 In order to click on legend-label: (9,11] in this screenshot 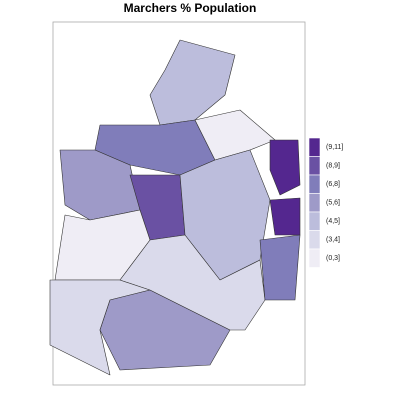, I will do `click(334, 147)`.